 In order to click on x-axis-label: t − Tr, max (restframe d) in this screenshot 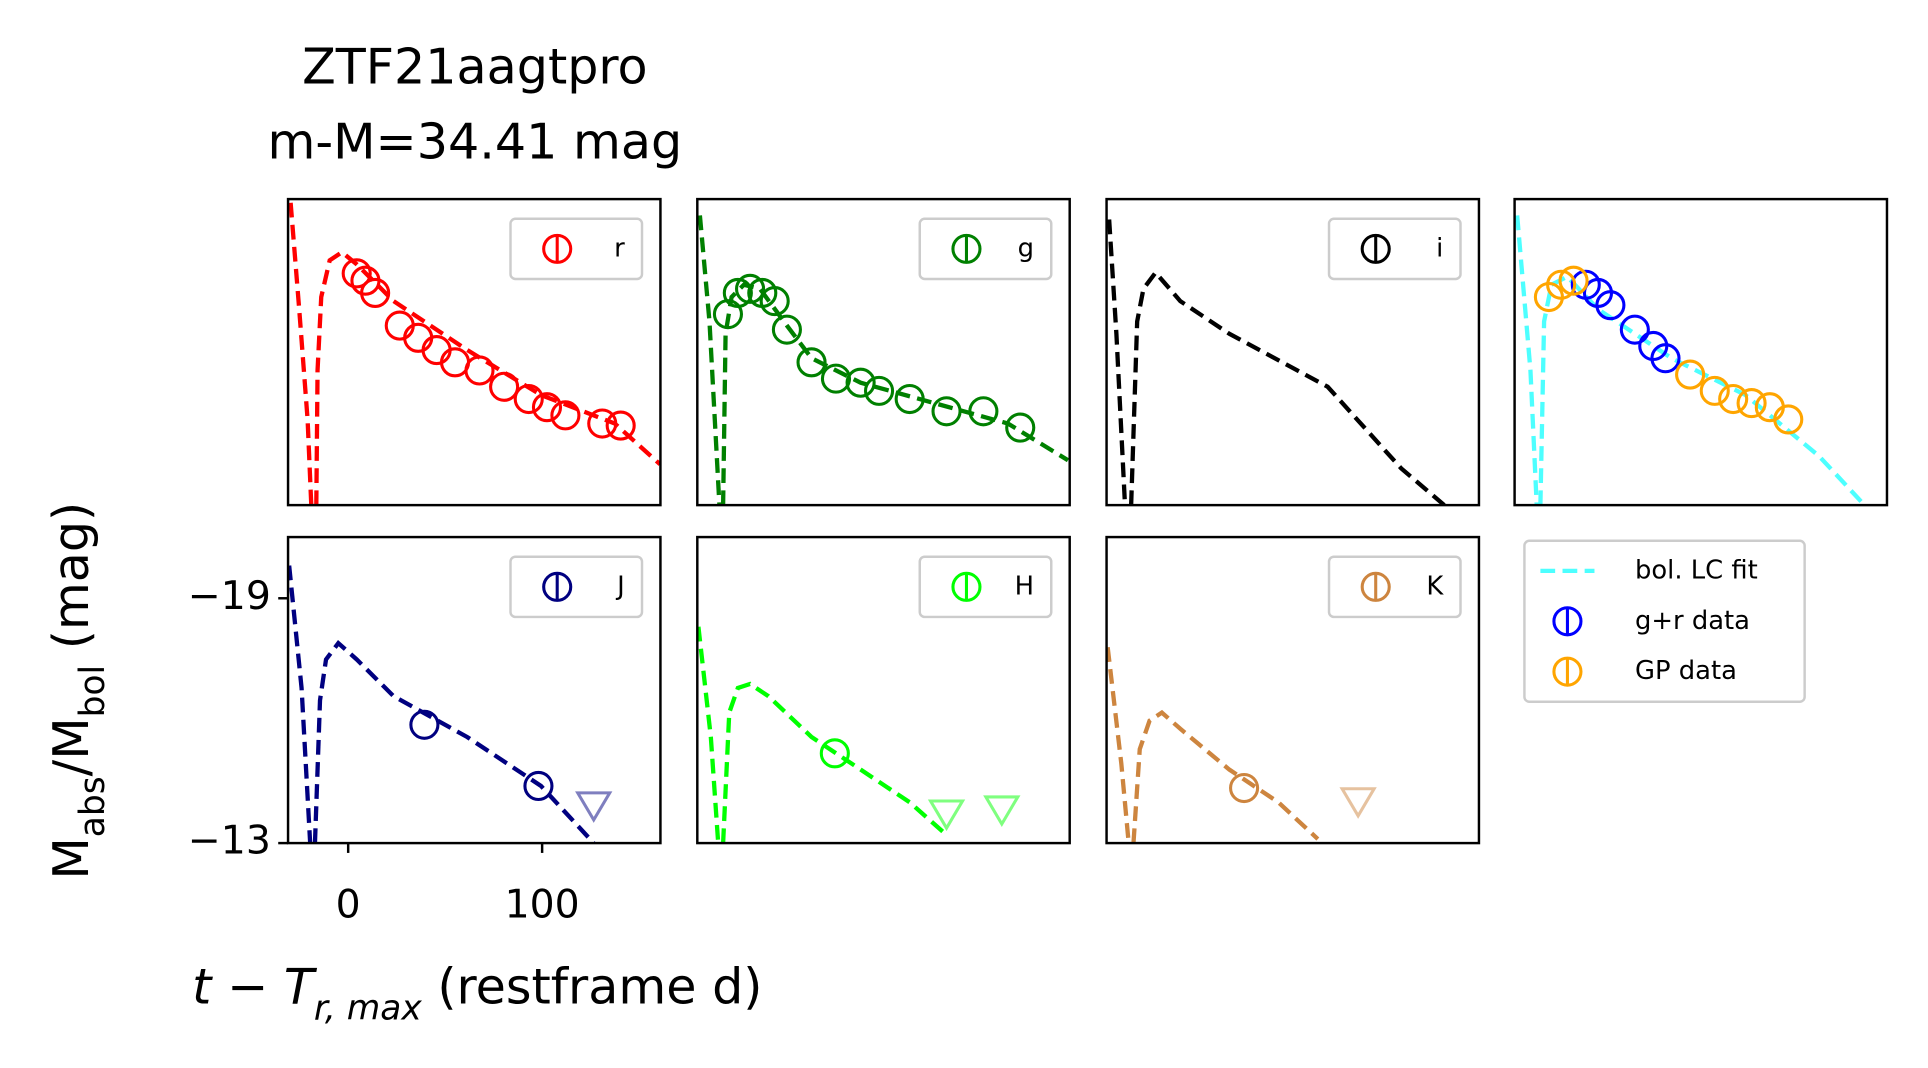, I will do `click(477, 992)`.